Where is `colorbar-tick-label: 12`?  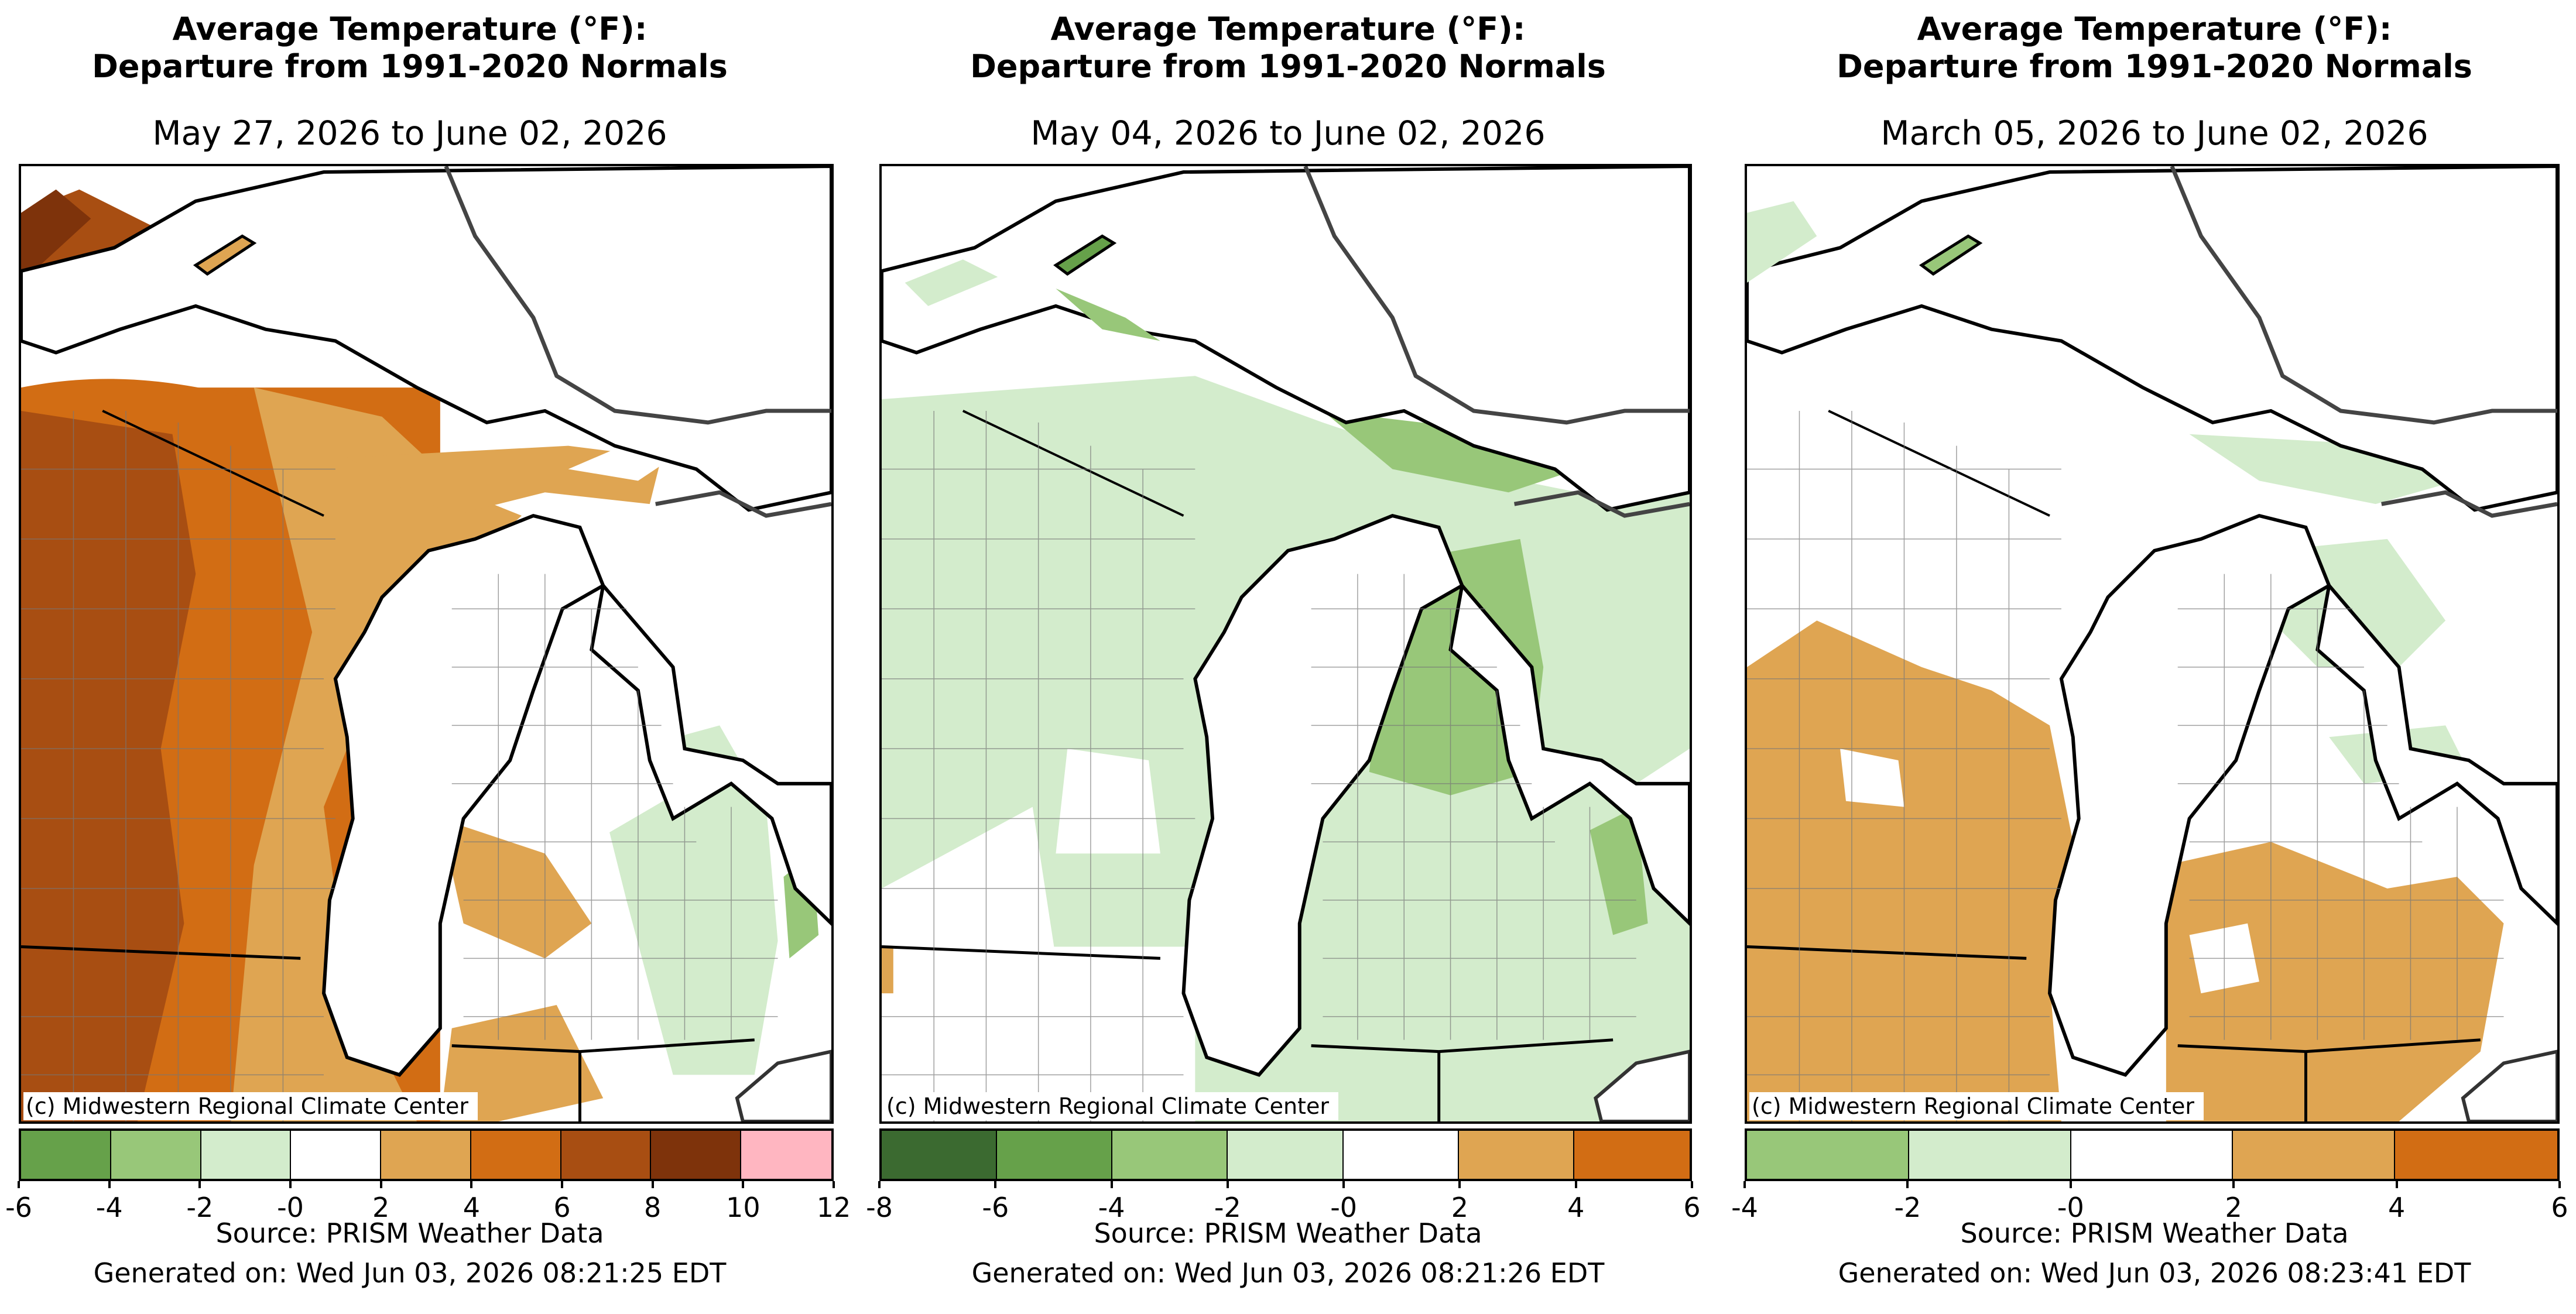 colorbar-tick-label: 12 is located at coordinates (833, 1207).